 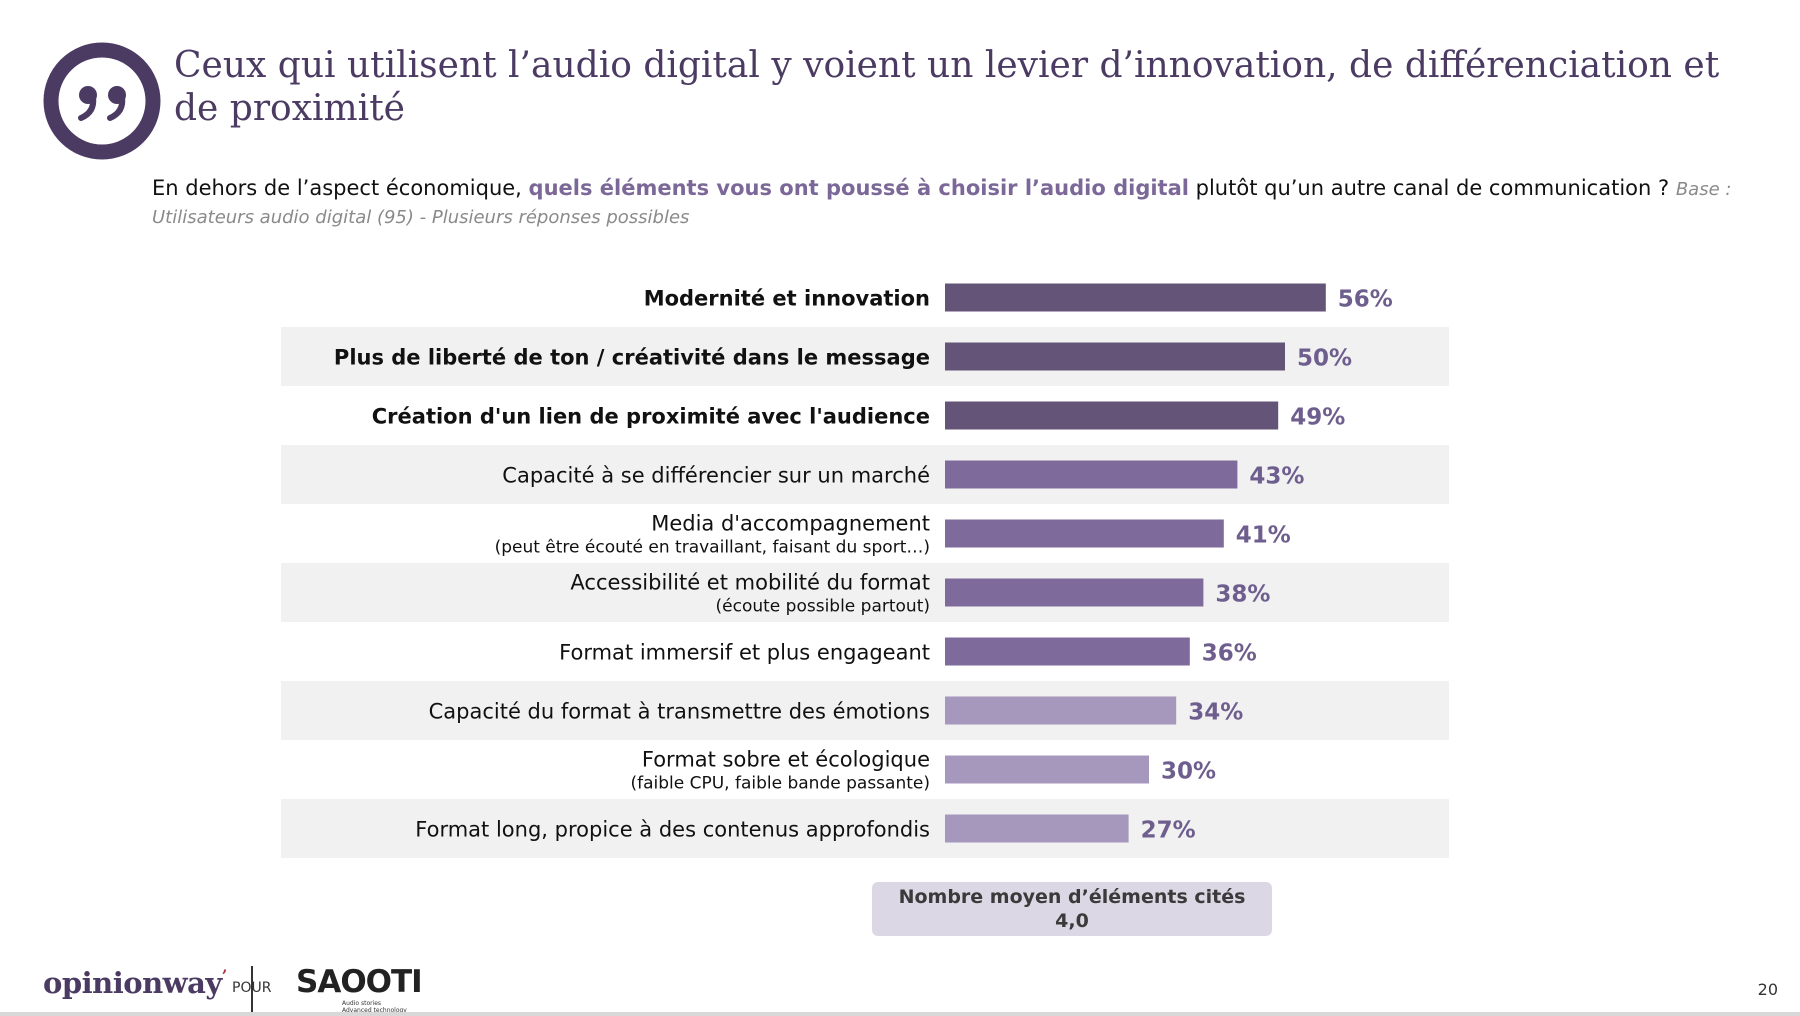 What do you see at coordinates (1072, 897) in the screenshot?
I see `average-label: Nombre moyen d’éléments cités` at bounding box center [1072, 897].